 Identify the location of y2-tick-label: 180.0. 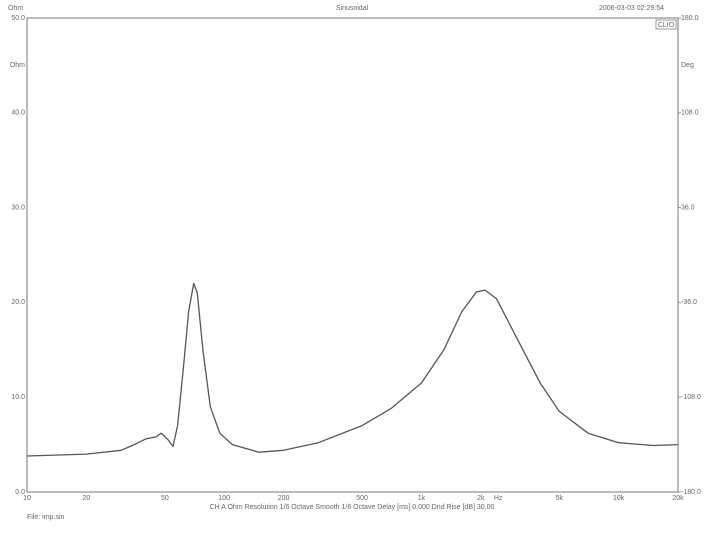
(690, 18).